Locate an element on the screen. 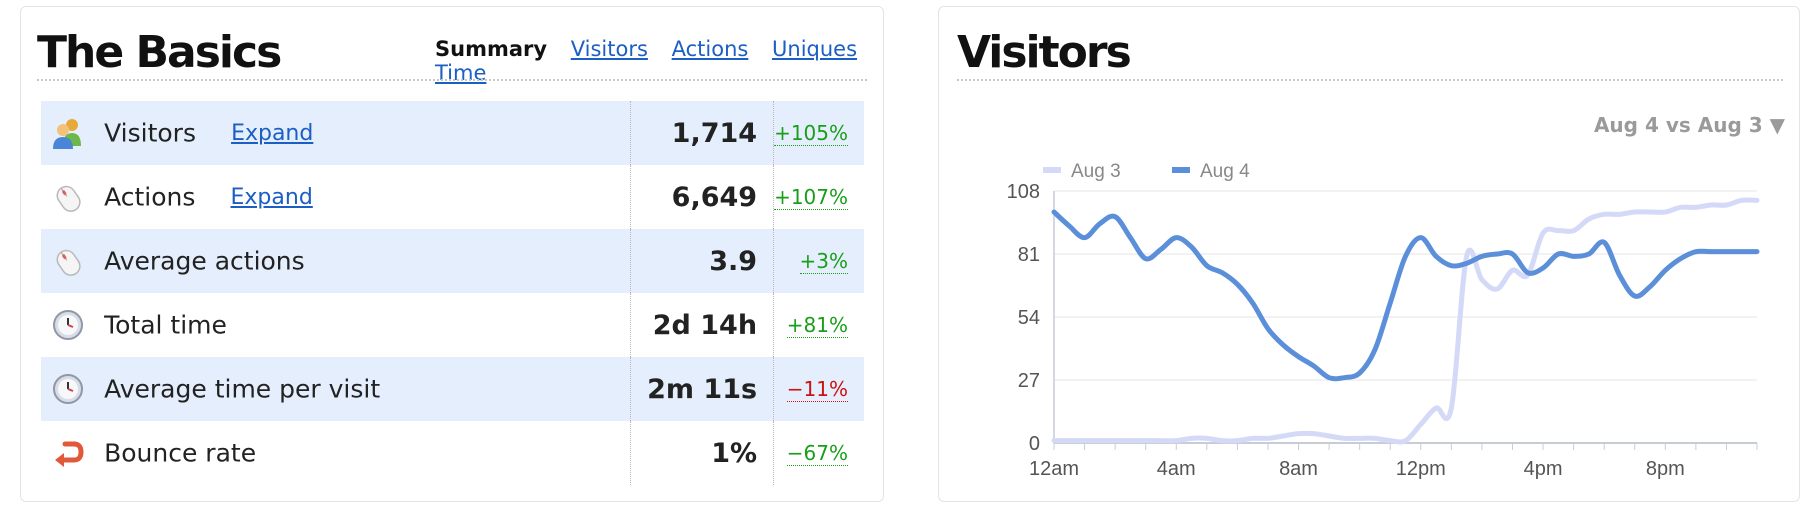  row-label: Average time per visit is located at coordinates (242, 389).